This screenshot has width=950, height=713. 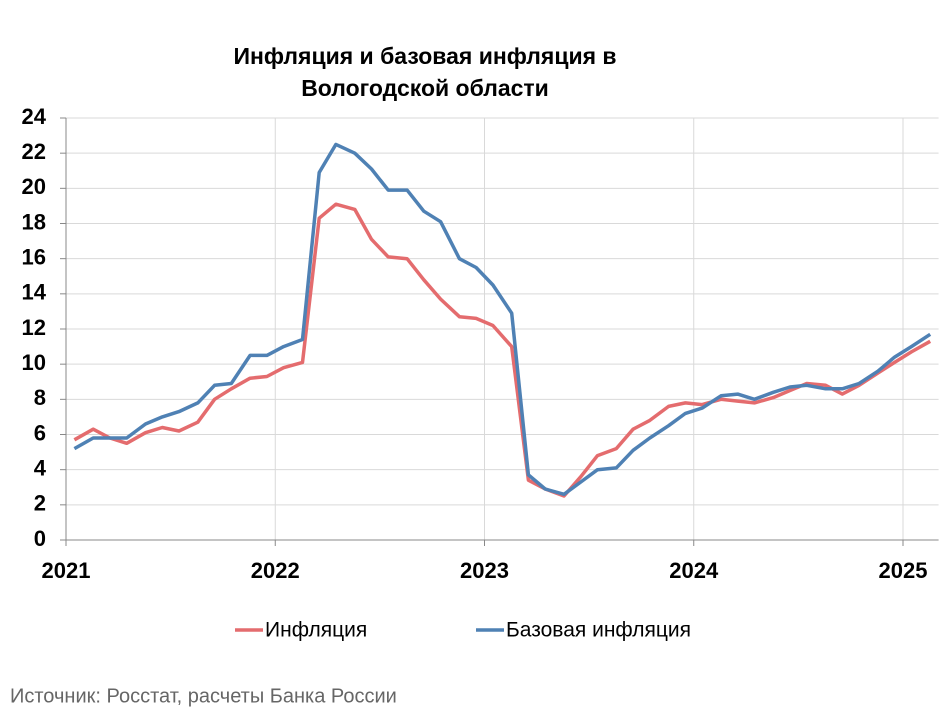 I want to click on y-tick-label: 2, so click(x=40, y=503).